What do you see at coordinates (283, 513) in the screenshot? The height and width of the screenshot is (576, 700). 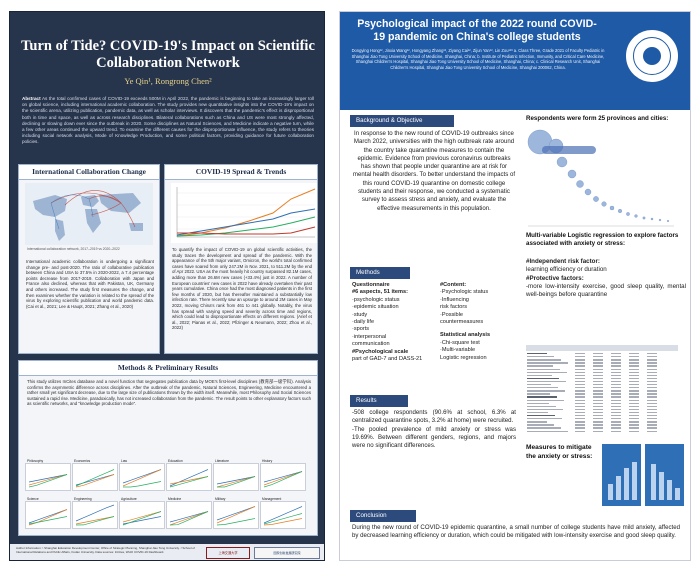 I see `discipline-subplot: Management` at bounding box center [283, 513].